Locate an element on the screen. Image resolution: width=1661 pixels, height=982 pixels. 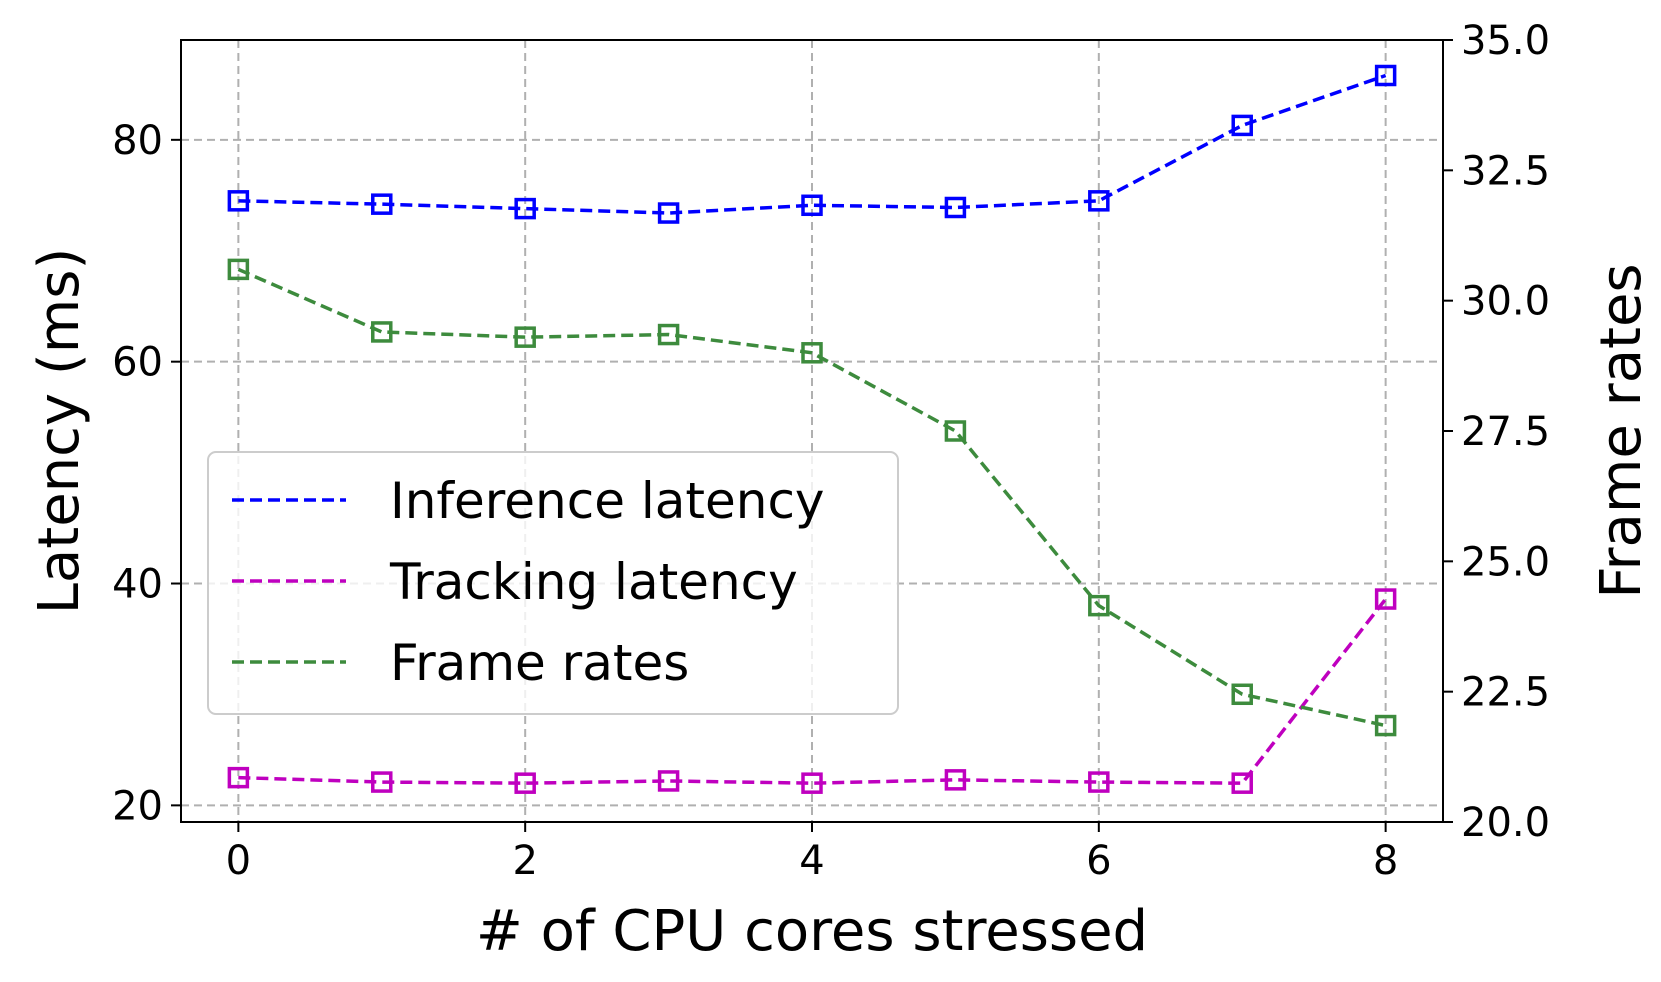
x-tick-label: 8 is located at coordinates (1385, 861).